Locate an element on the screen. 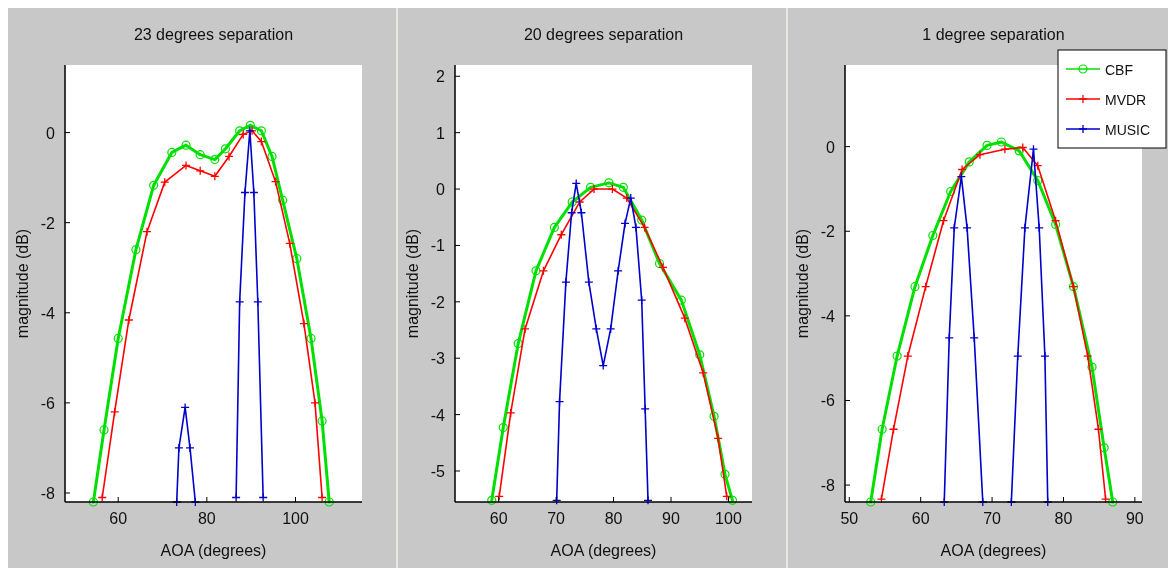  chart-title: 20 degrees separation is located at coordinates (603, 34).